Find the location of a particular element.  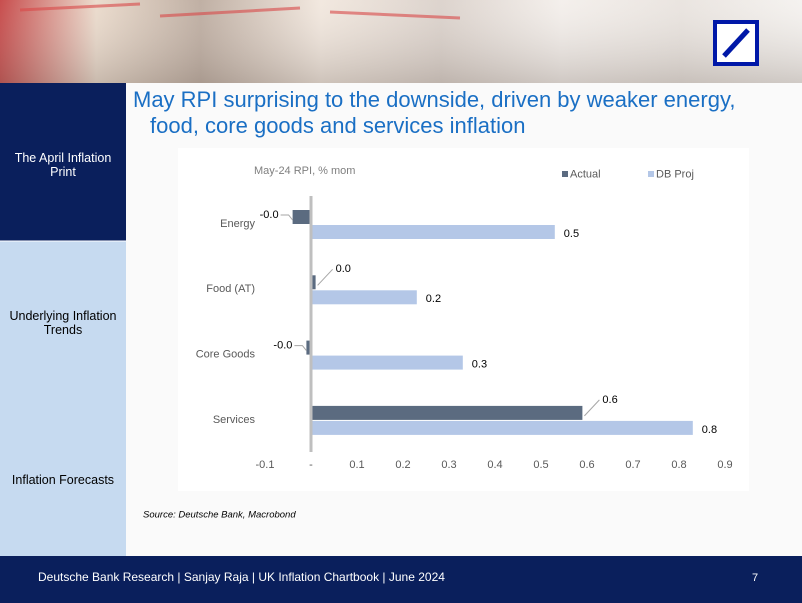

sidebar-item: The April Inflation Print is located at coordinates (63, 165).